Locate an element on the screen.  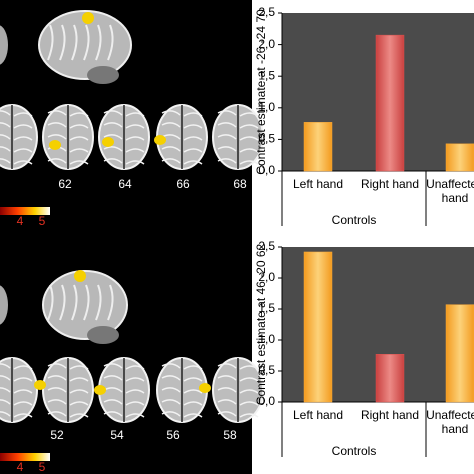
slice-label: 58 is located at coordinates (230, 435).